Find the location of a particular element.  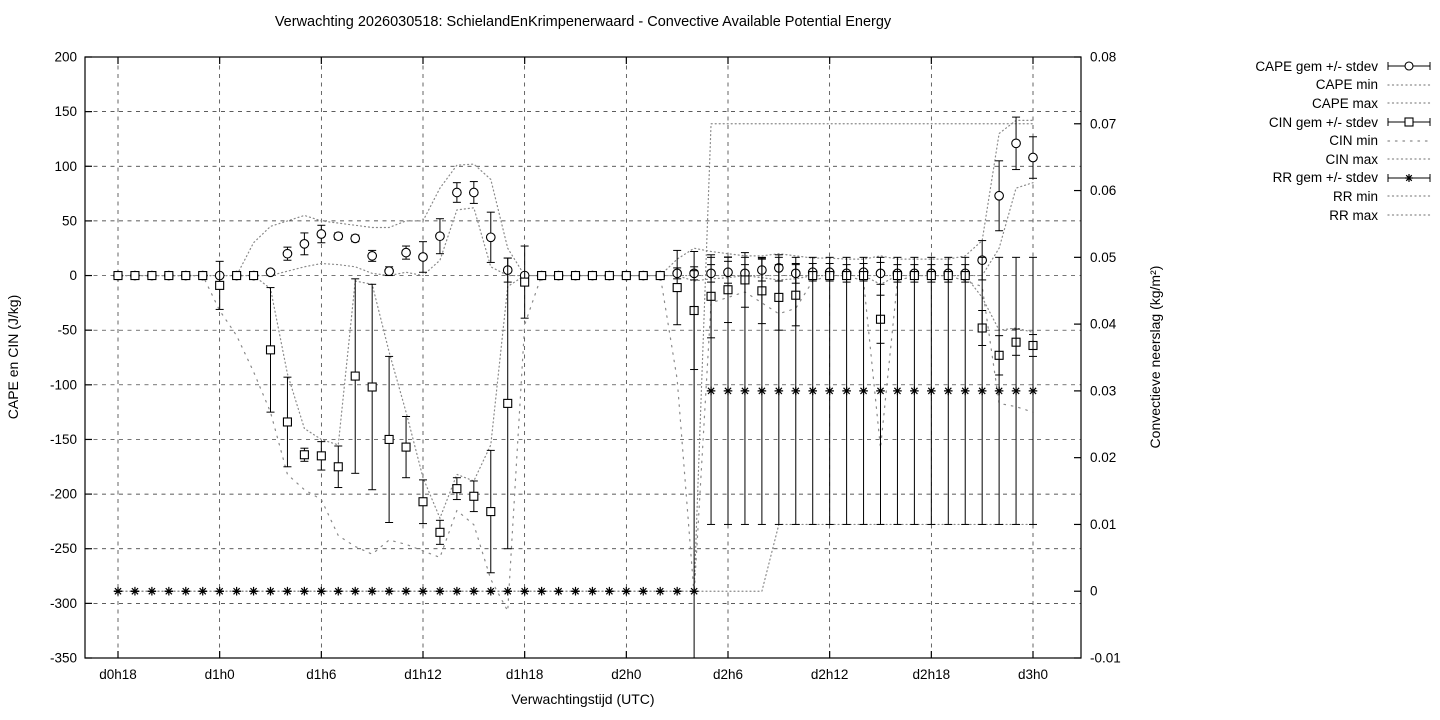

legend-item-rr-min: RR min is located at coordinates (1343, 196).